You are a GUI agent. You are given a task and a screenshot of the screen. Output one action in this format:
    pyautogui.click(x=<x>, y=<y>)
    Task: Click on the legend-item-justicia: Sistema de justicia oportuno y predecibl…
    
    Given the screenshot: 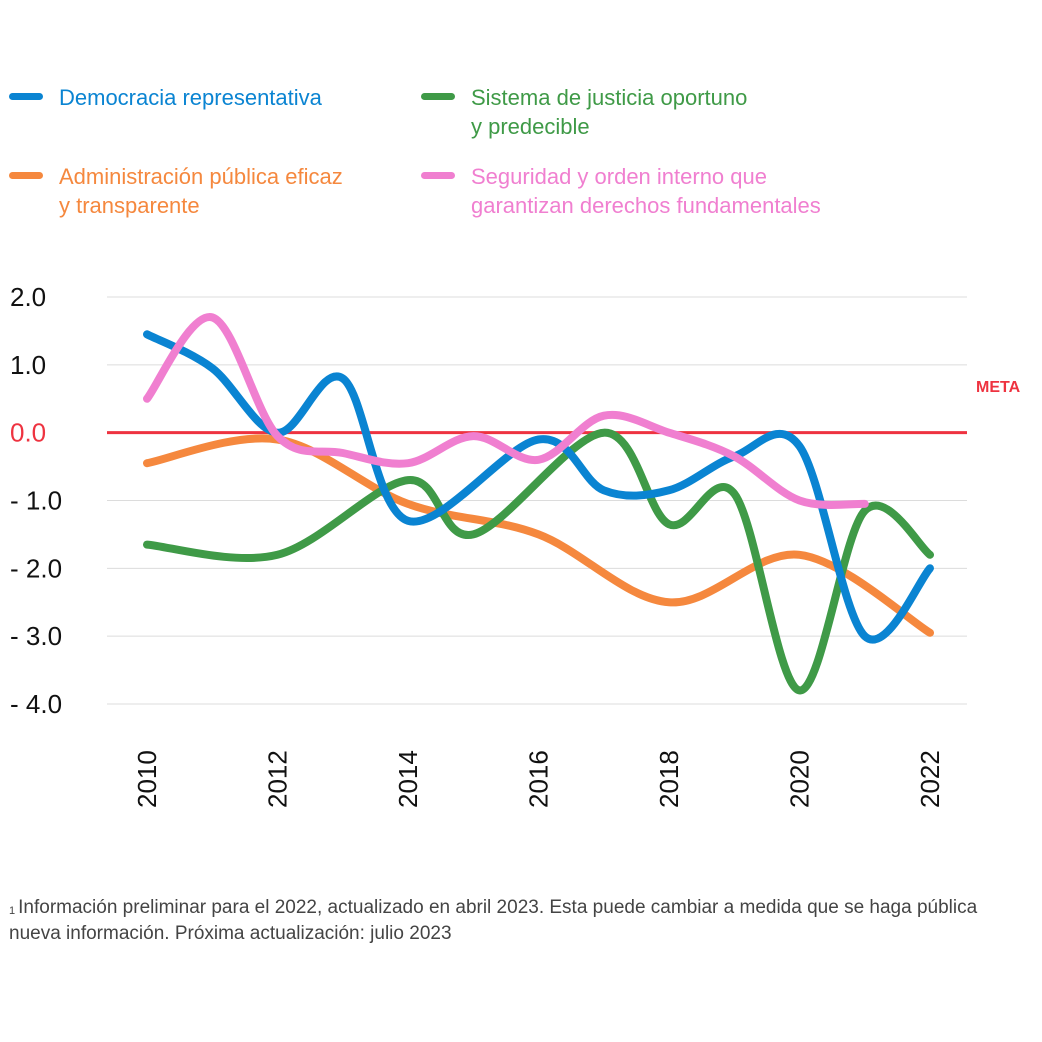 What is the action you would take?
    pyautogui.click(x=584, y=112)
    